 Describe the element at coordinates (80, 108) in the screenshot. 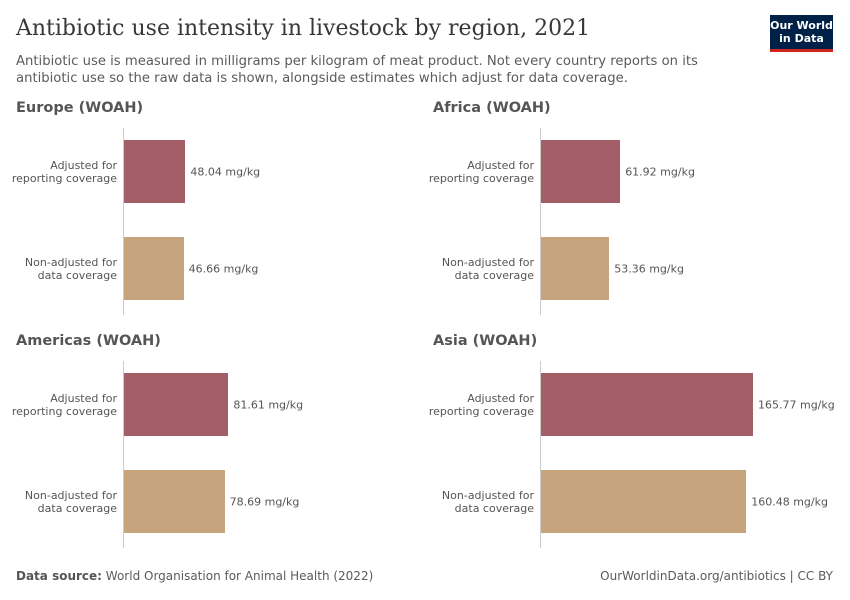

I see `panel-title: Europe (WOAH)` at that location.